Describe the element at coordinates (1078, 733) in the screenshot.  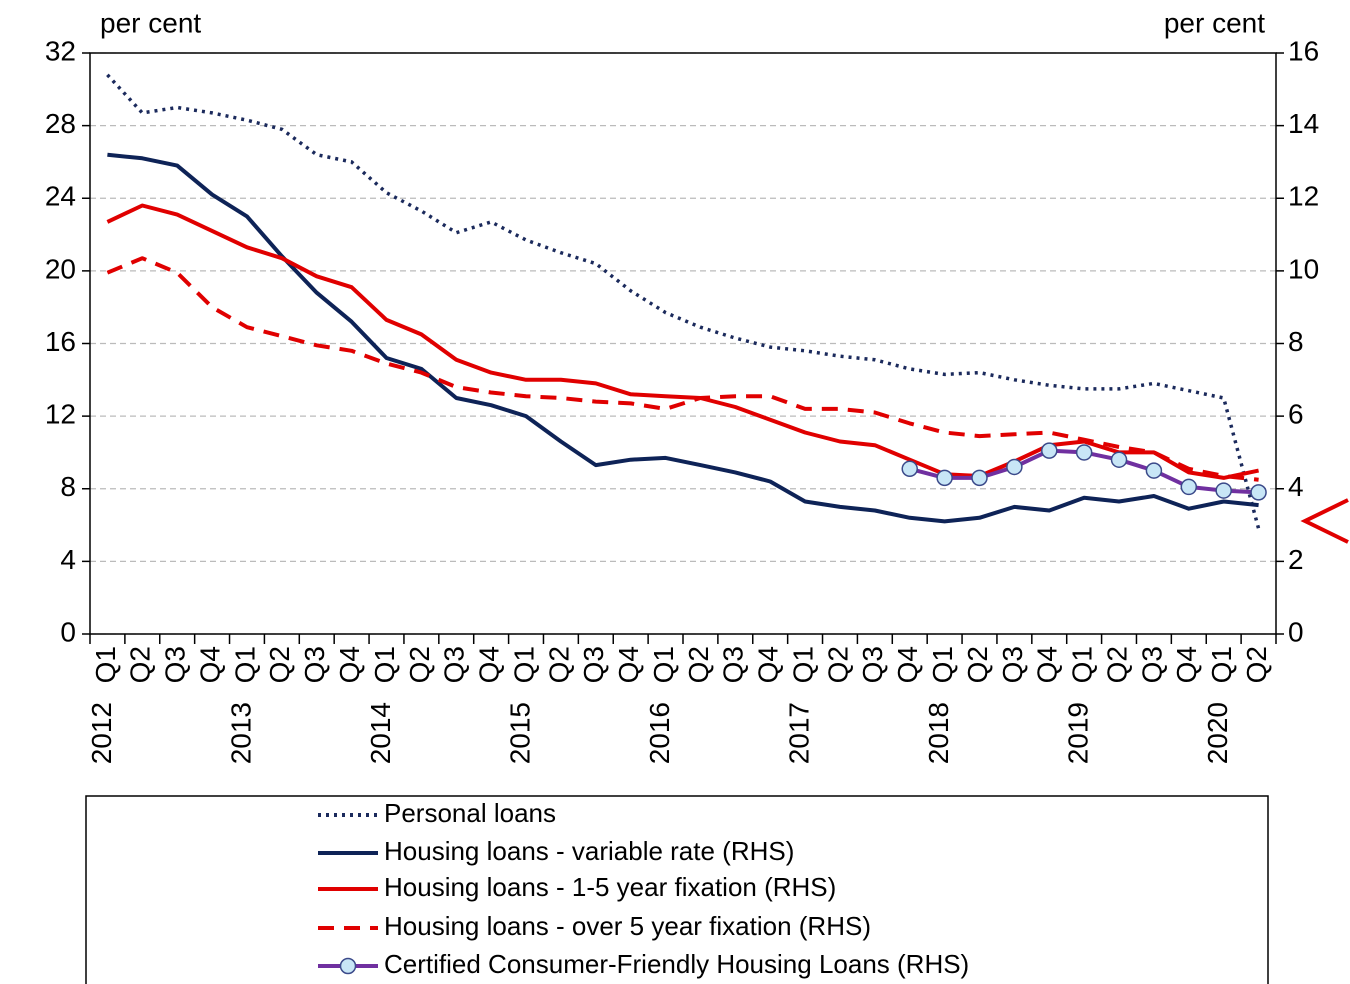
I see `x-group-label: 2019` at that location.